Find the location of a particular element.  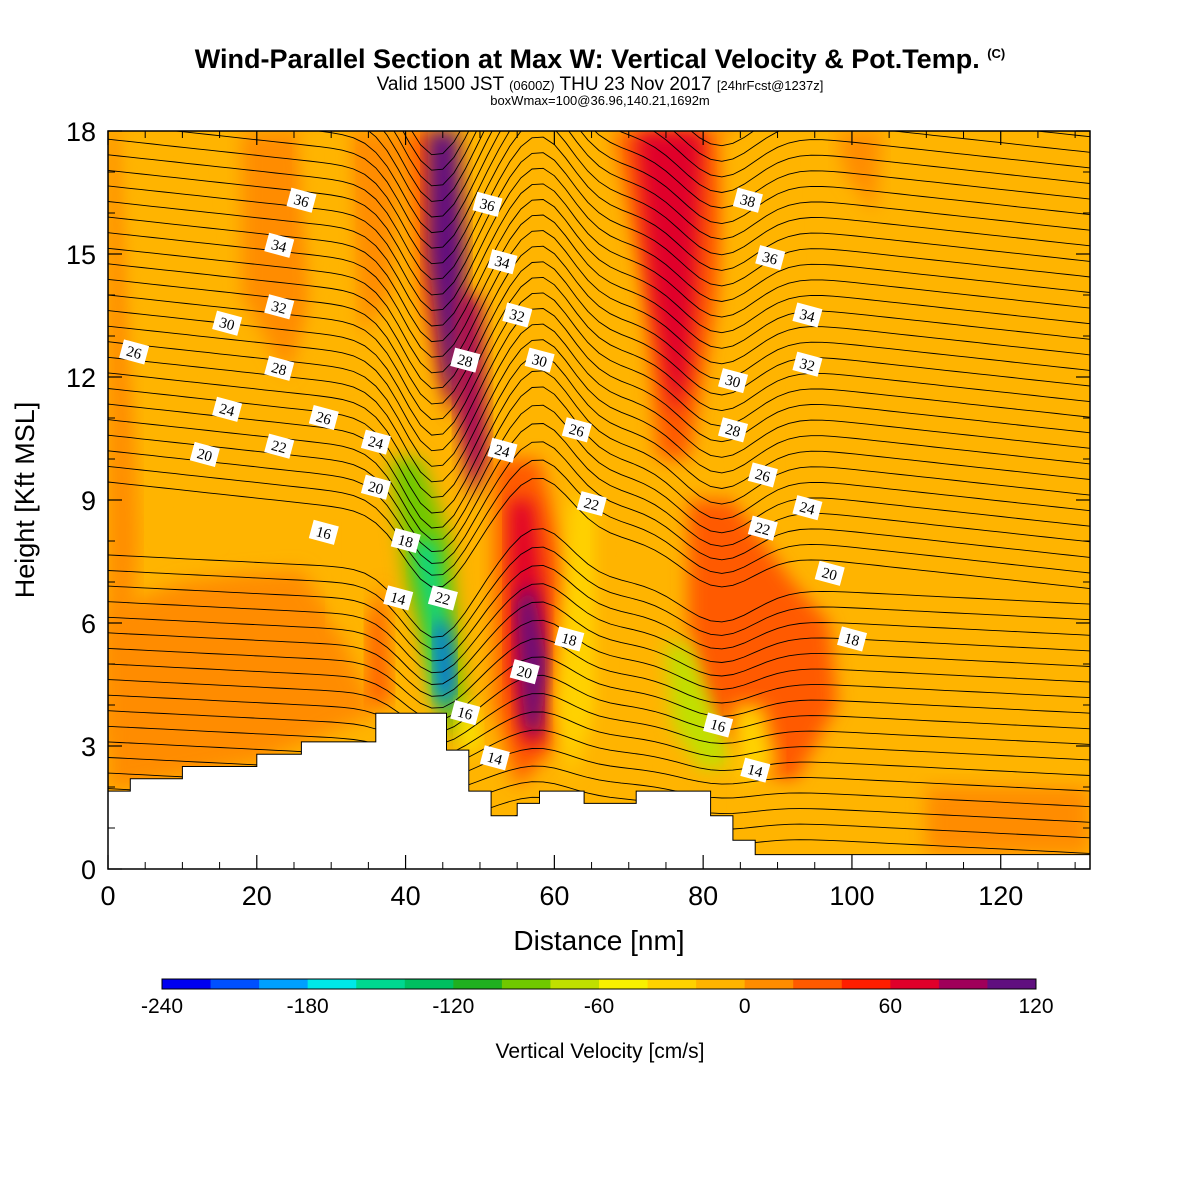

colorbar-tick-label: -120 is located at coordinates (453, 1006).